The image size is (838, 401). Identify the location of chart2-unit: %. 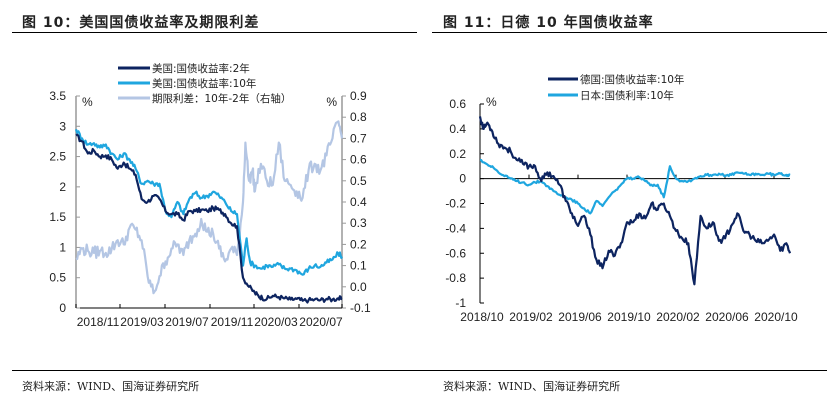
(491, 102).